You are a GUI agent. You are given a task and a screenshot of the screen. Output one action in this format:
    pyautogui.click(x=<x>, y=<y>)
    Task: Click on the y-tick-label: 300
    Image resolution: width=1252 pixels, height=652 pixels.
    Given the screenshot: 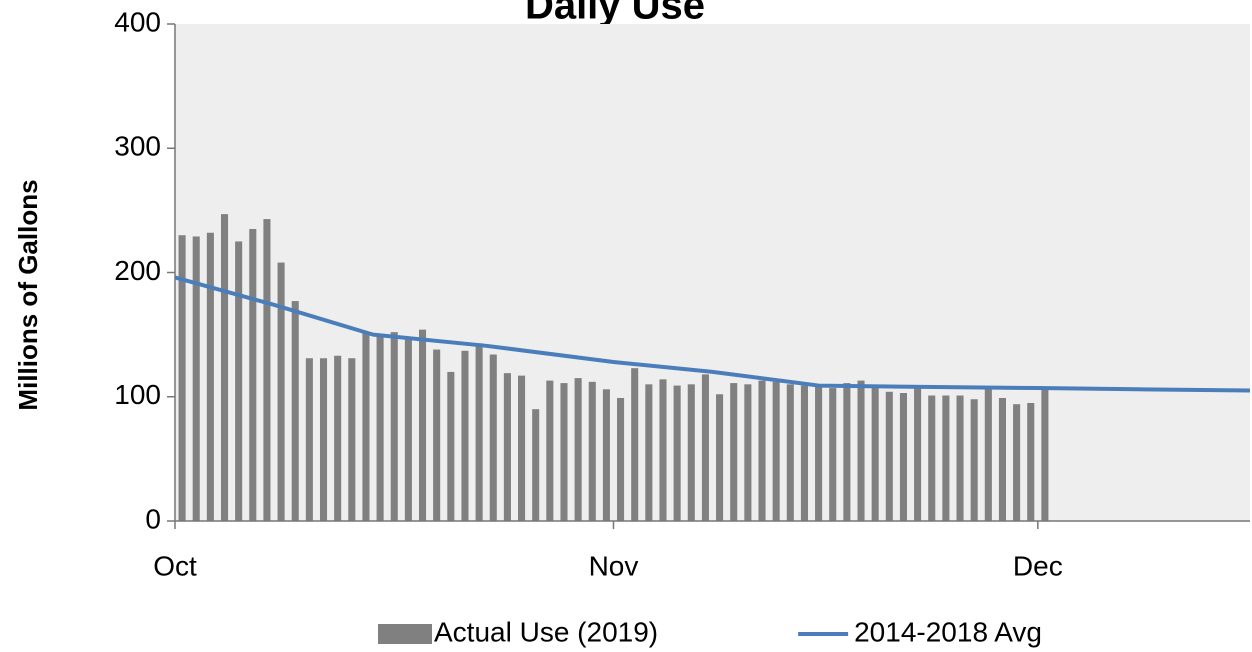 What is the action you would take?
    pyautogui.click(x=137, y=146)
    